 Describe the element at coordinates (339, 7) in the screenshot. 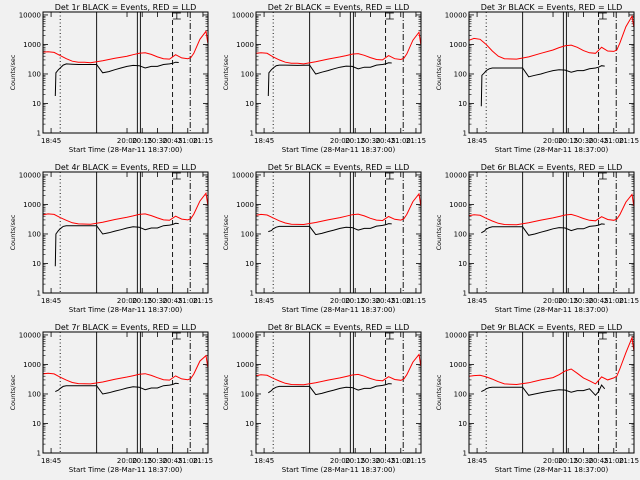

I see `chart-title: Det 2r BLACK = Events, RED = LLD` at that location.